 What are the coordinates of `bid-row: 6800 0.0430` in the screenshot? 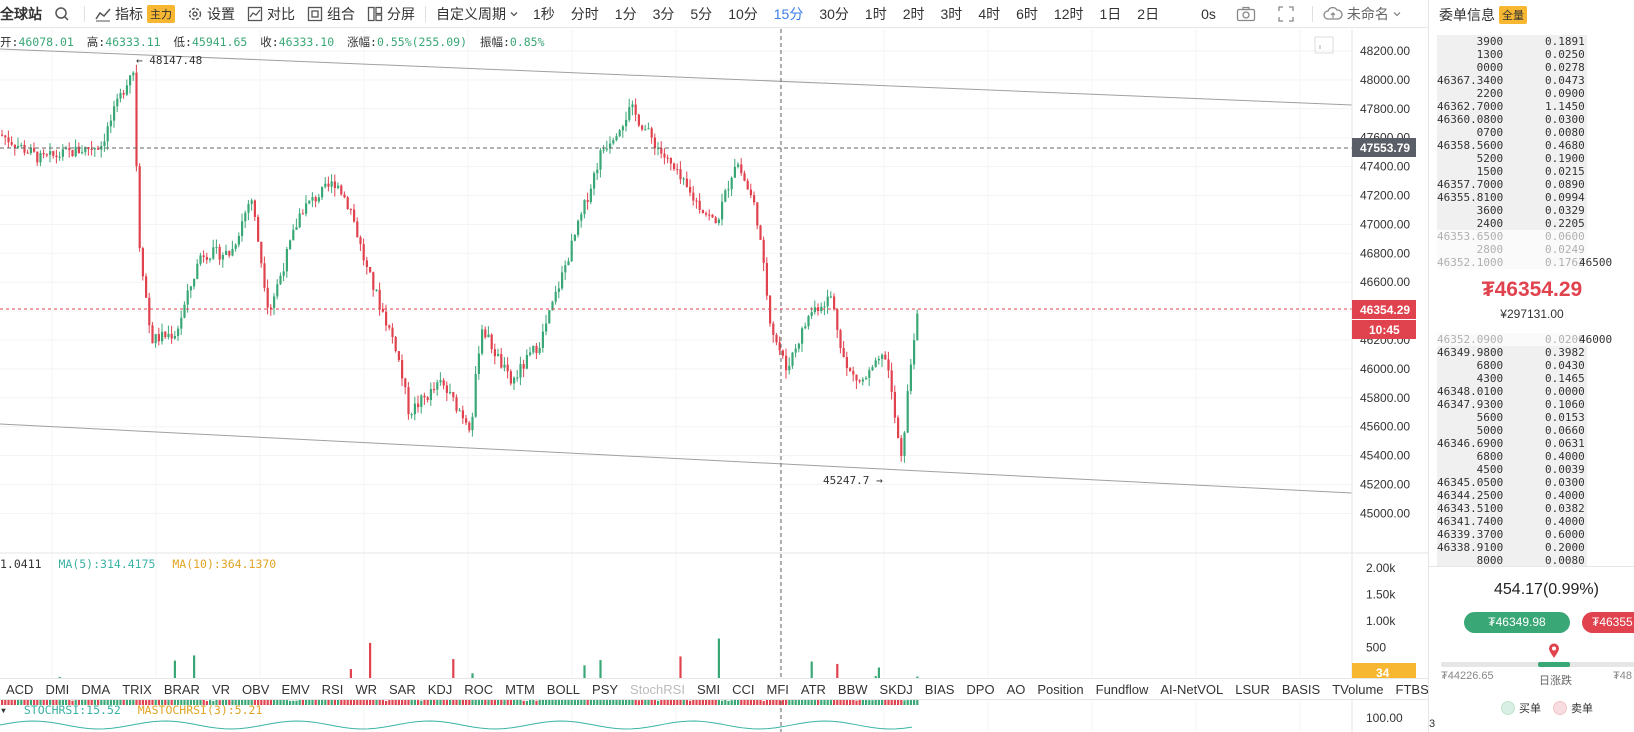 It's located at (1512, 365).